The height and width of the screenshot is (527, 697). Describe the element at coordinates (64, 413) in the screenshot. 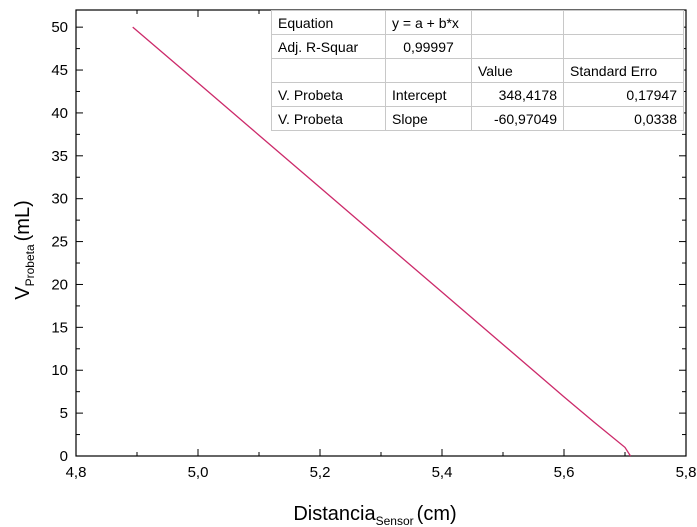

I see `y-tick-label: 5` at that location.